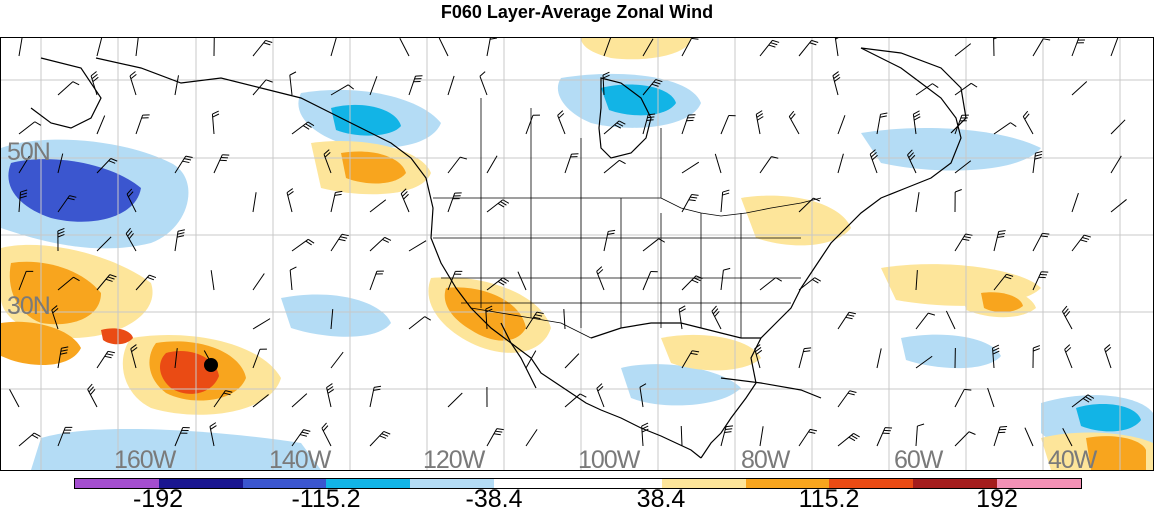 The image size is (1154, 514). I want to click on lat-label-30n: 30N, so click(28, 306).